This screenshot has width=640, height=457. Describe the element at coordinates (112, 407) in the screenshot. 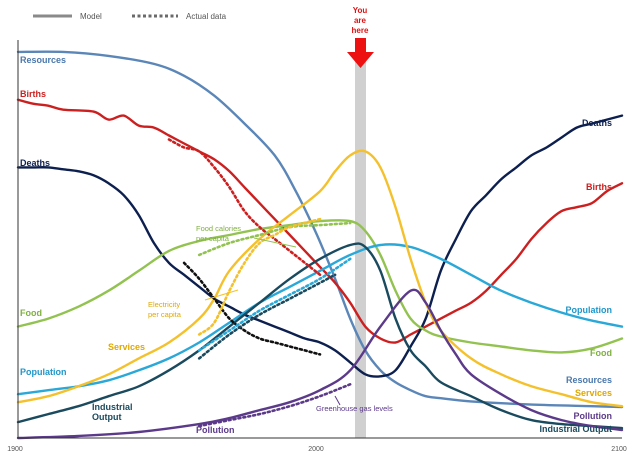

I see `label-left-industrial-1: Industrial` at that location.